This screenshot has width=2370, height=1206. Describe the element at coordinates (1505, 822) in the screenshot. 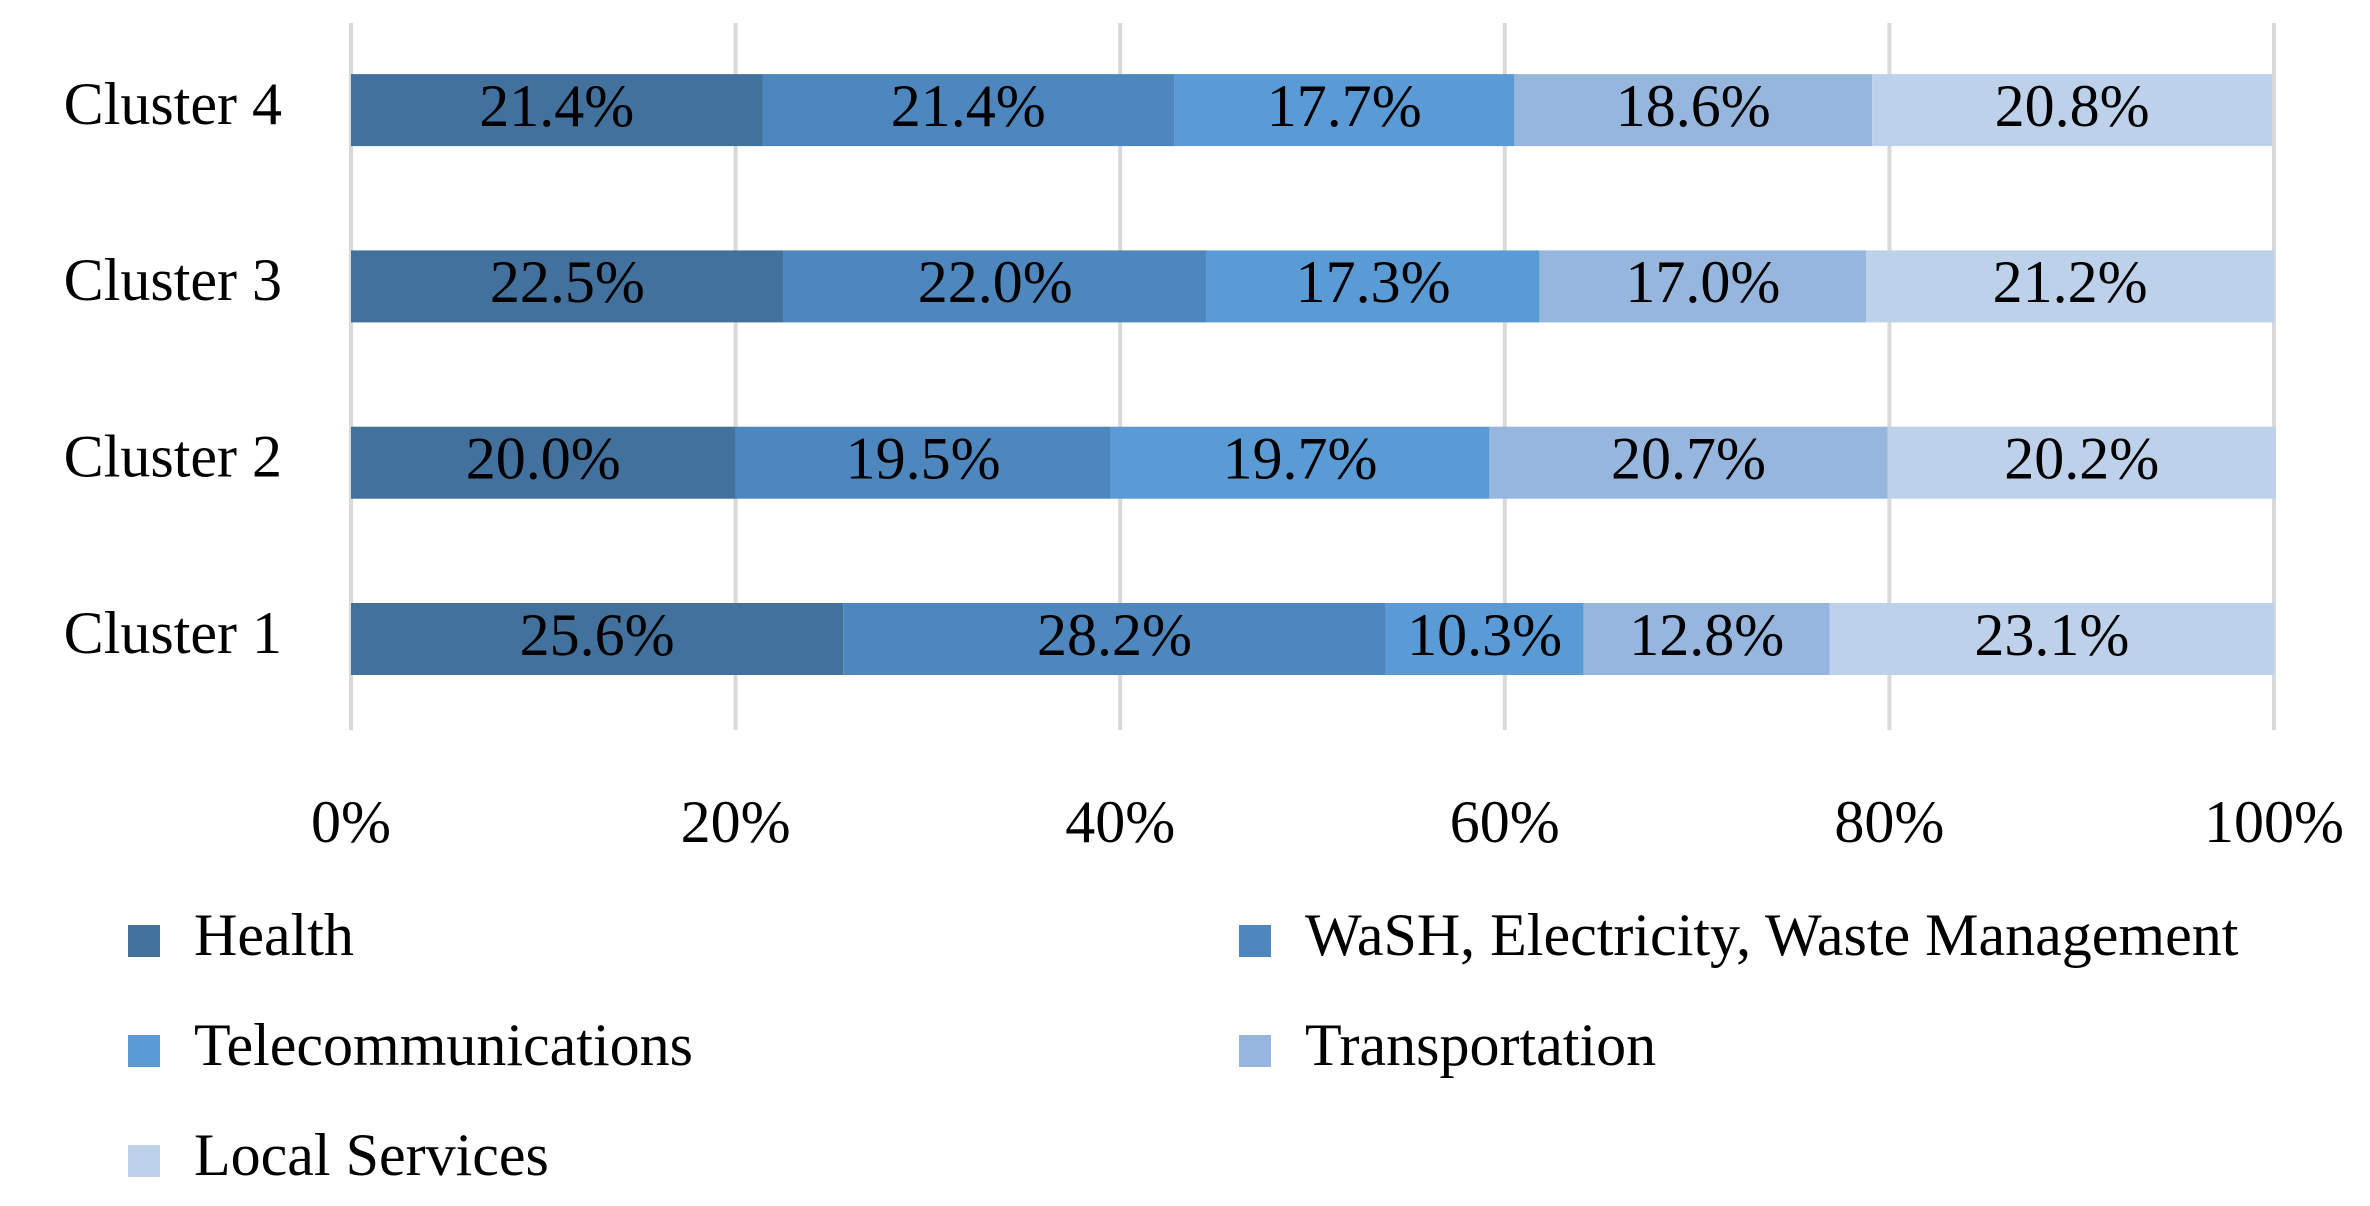

I see `x-tick-label: 60%` at that location.